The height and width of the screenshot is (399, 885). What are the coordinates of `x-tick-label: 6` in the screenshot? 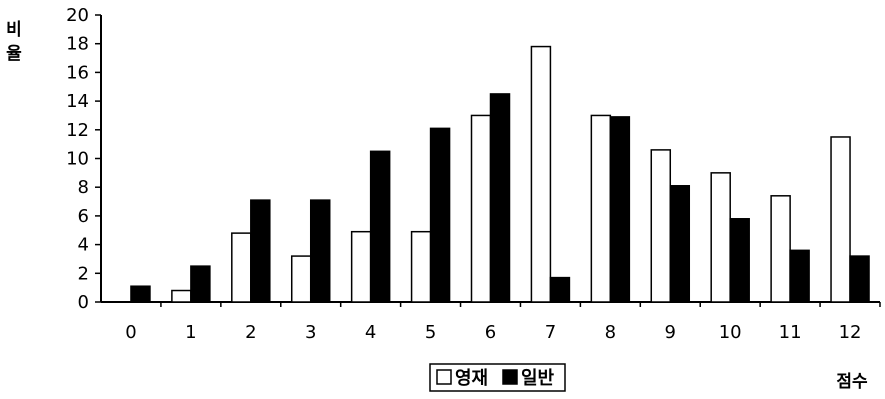 It's located at (490, 332).